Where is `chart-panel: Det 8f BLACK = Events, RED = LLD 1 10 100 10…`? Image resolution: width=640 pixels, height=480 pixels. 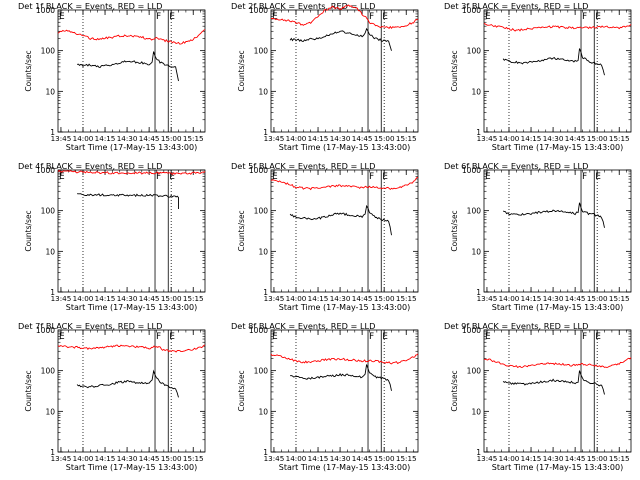
chart-panel: Det 8f BLACK = Events, RED = LLD 1 10 100 10… is located at coordinates (325, 396).